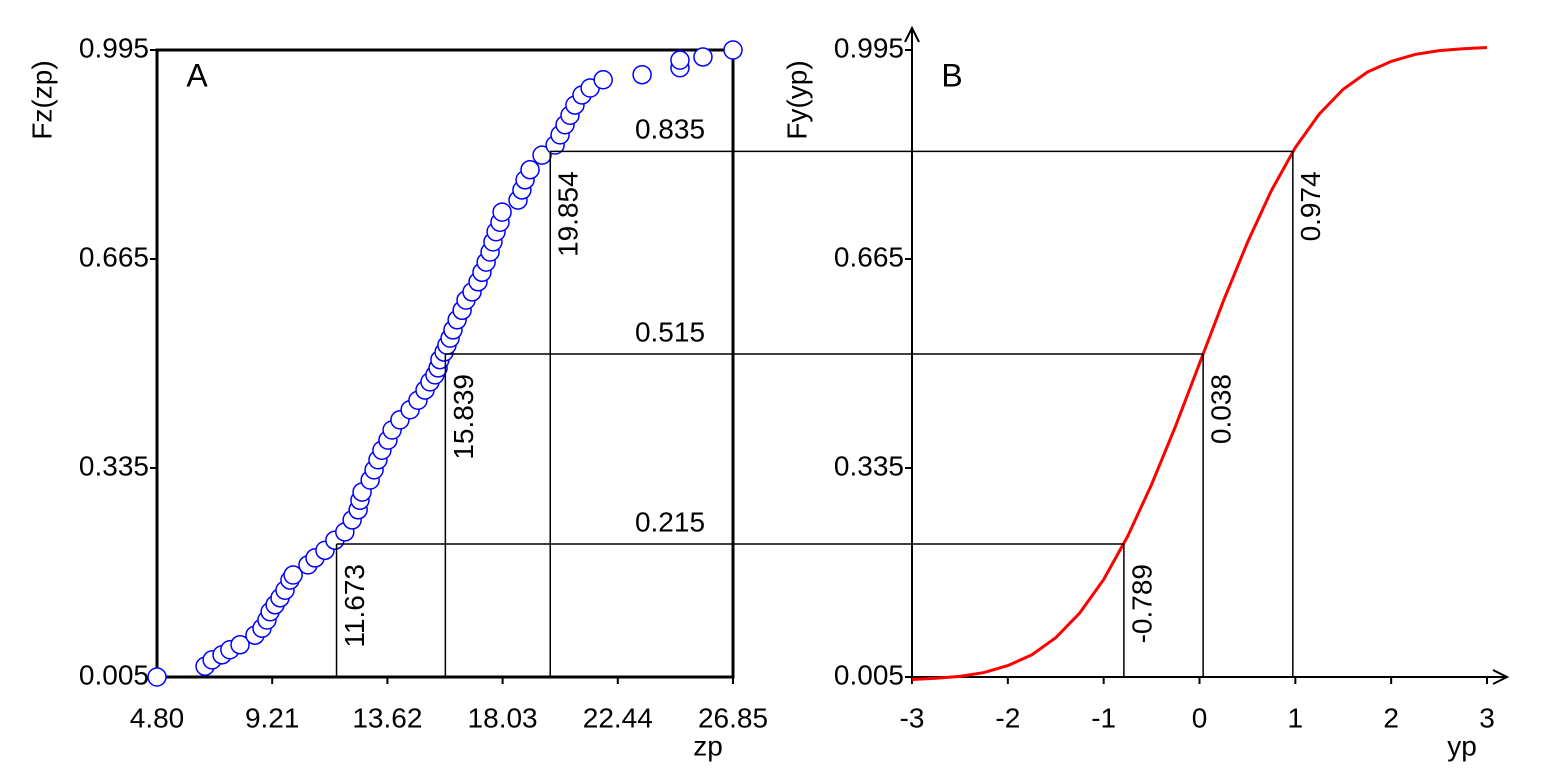 This screenshot has height=779, width=1545. Describe the element at coordinates (1103, 717) in the screenshot. I see `x-tick-label: -1` at that location.